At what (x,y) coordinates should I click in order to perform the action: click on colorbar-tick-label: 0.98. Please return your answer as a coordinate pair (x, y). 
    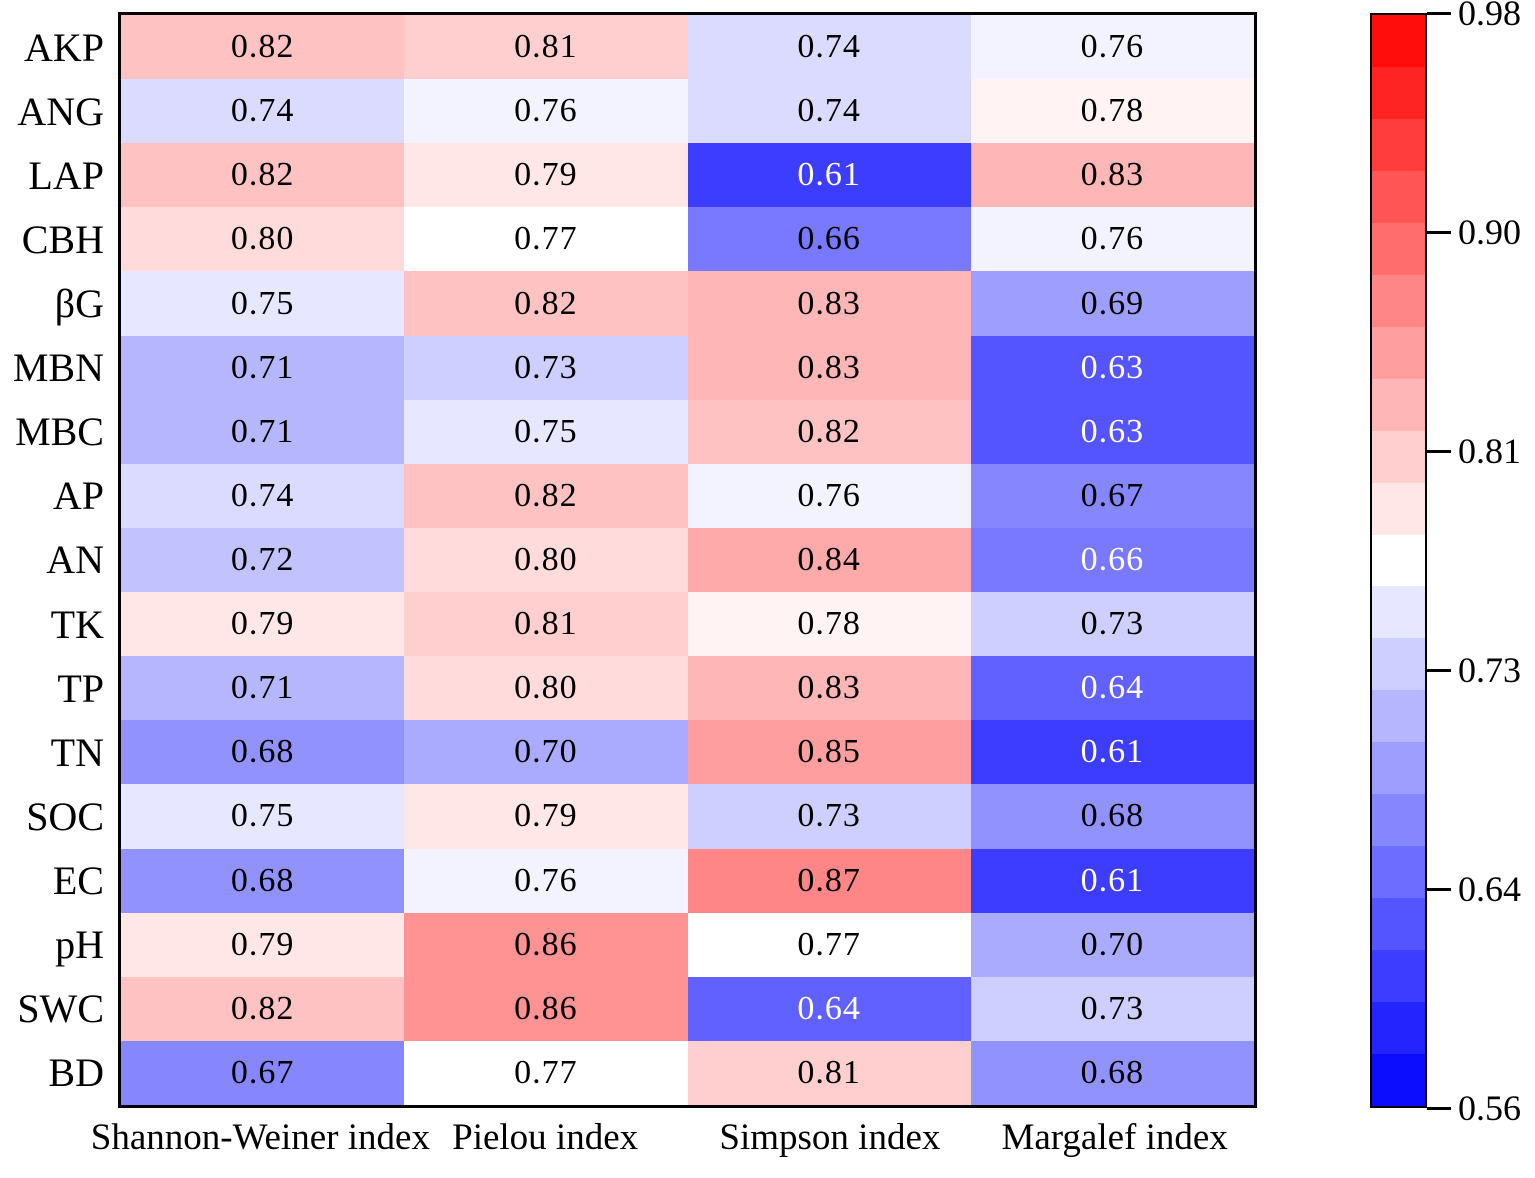
    Looking at the image, I should click on (1489, 16).